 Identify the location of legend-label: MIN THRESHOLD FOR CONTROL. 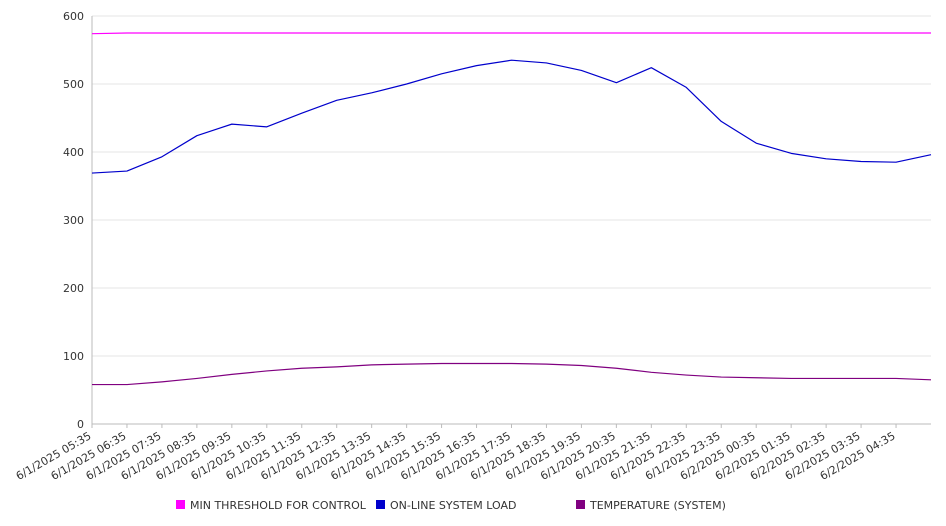
(278, 505).